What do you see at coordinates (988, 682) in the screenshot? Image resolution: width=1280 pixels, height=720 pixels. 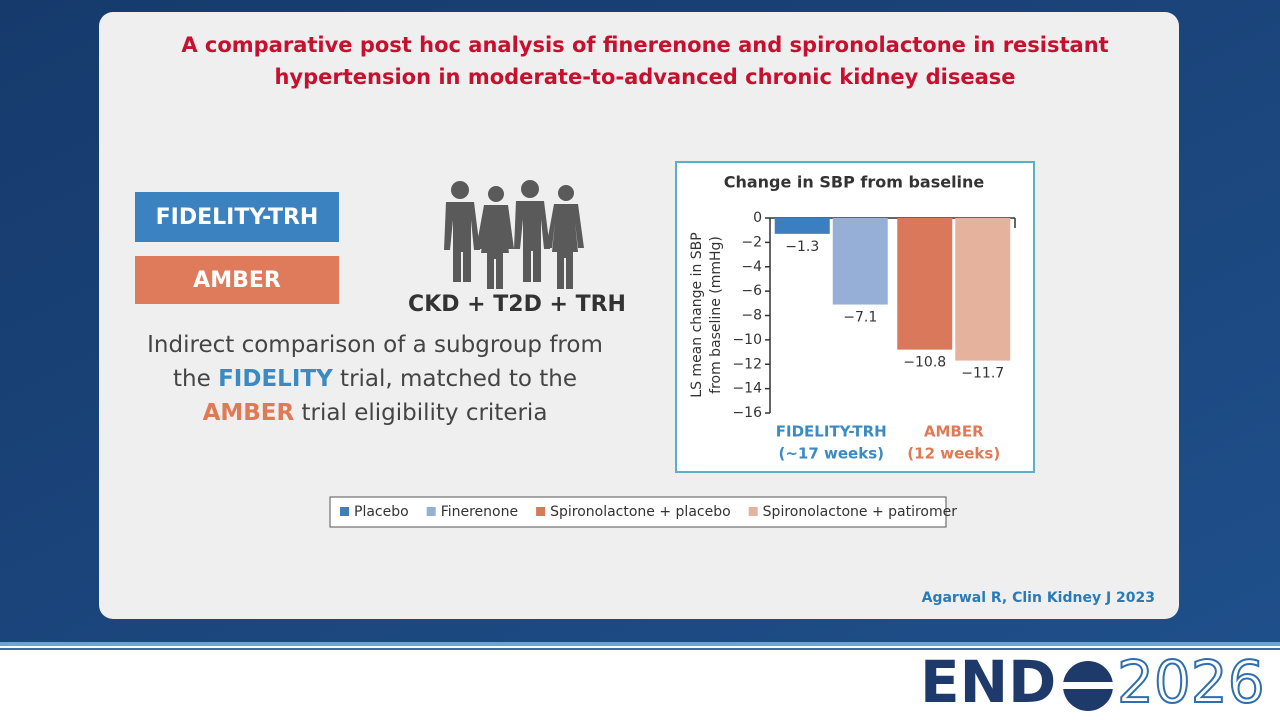 I see `logo-text: END` at bounding box center [988, 682].